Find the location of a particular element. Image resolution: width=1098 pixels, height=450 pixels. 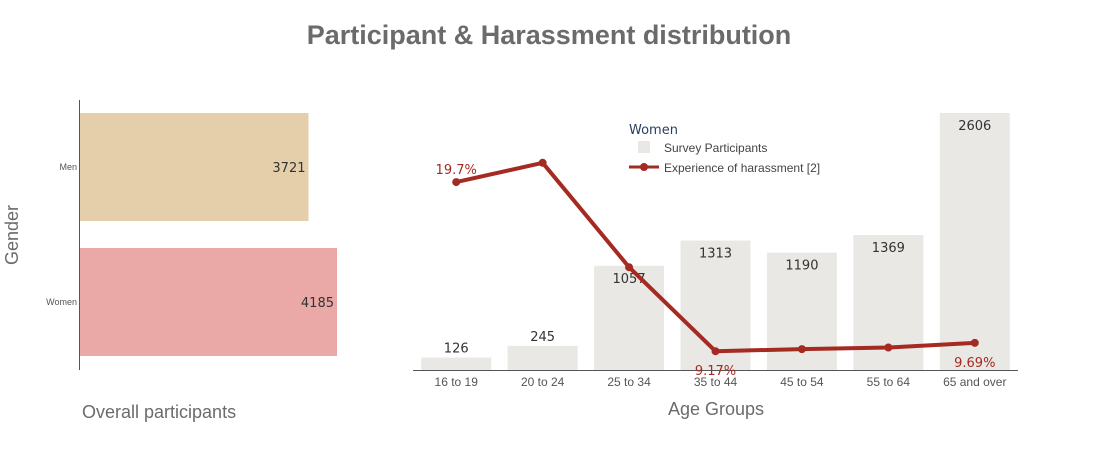

harassment-annotation: 19.7% is located at coordinates (456, 170).